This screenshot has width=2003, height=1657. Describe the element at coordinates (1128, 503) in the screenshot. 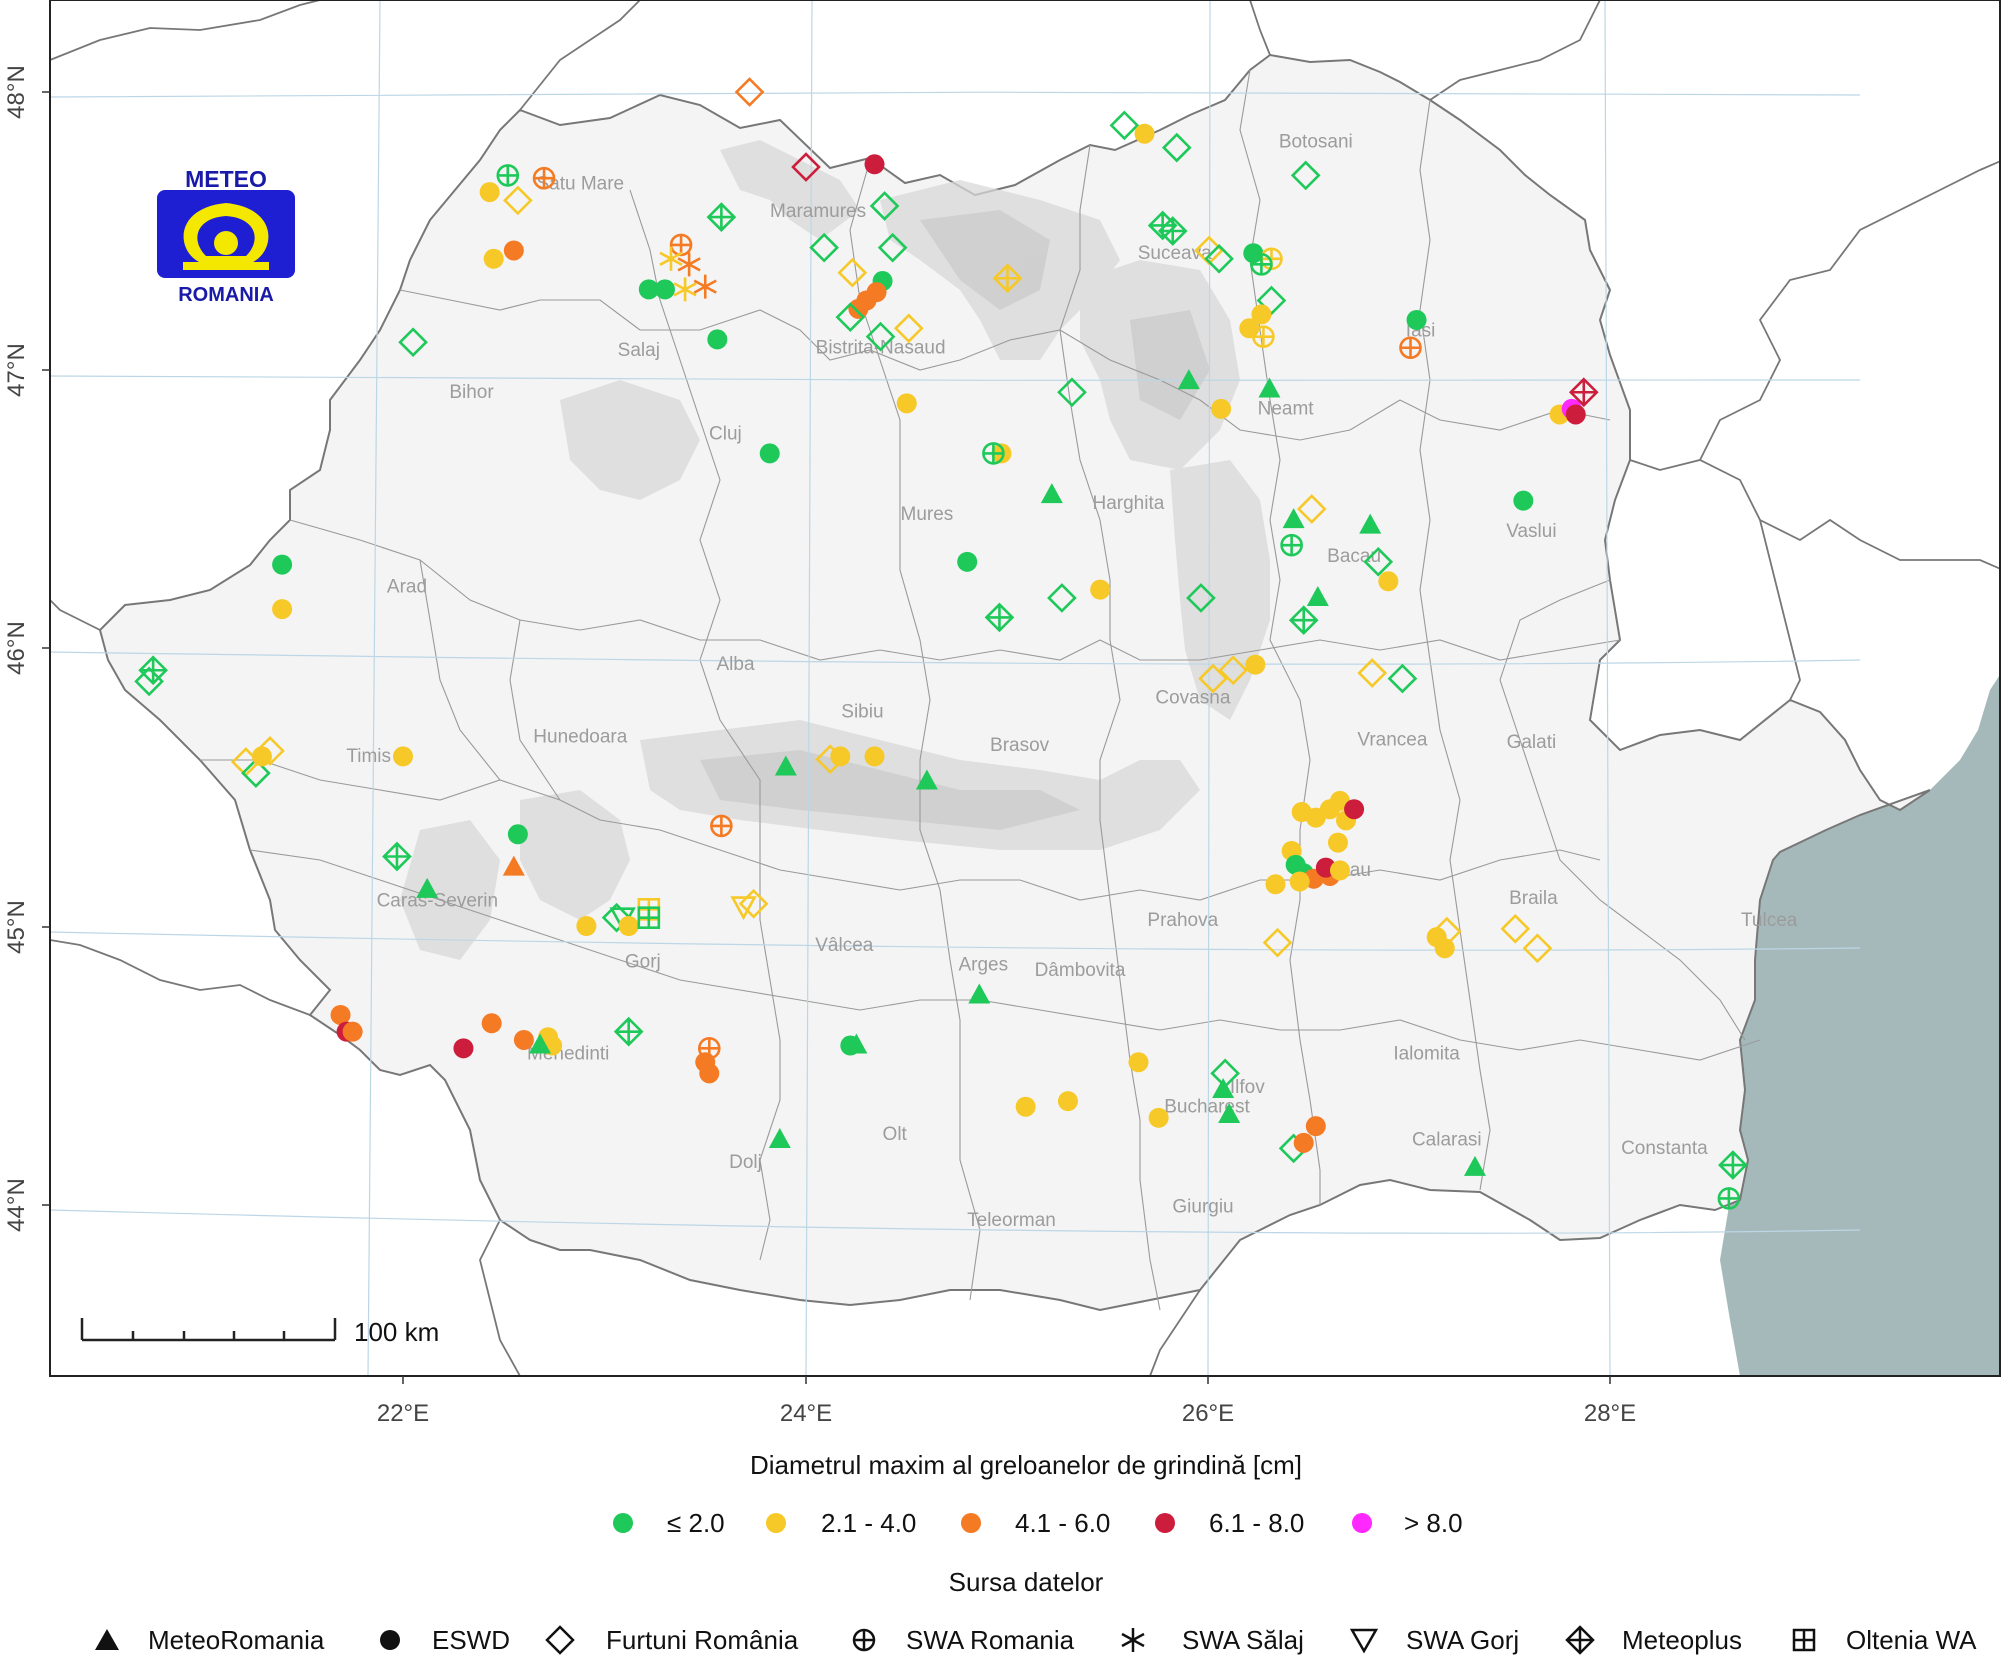

I see `county-label: Harghita` at that location.